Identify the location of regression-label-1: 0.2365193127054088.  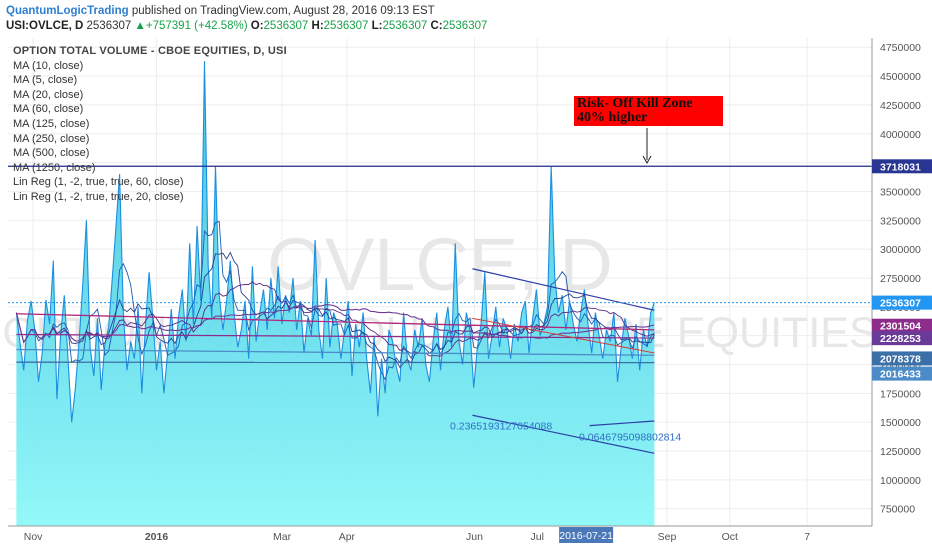
(501, 427).